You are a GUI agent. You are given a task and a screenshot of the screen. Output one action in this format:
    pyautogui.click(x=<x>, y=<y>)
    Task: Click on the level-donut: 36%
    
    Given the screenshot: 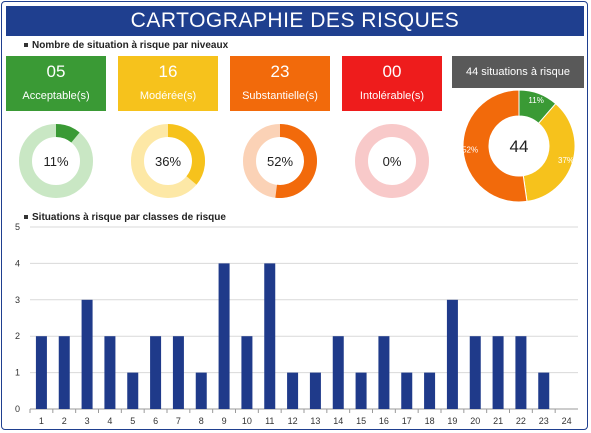 What is the action you would take?
    pyautogui.click(x=168, y=161)
    